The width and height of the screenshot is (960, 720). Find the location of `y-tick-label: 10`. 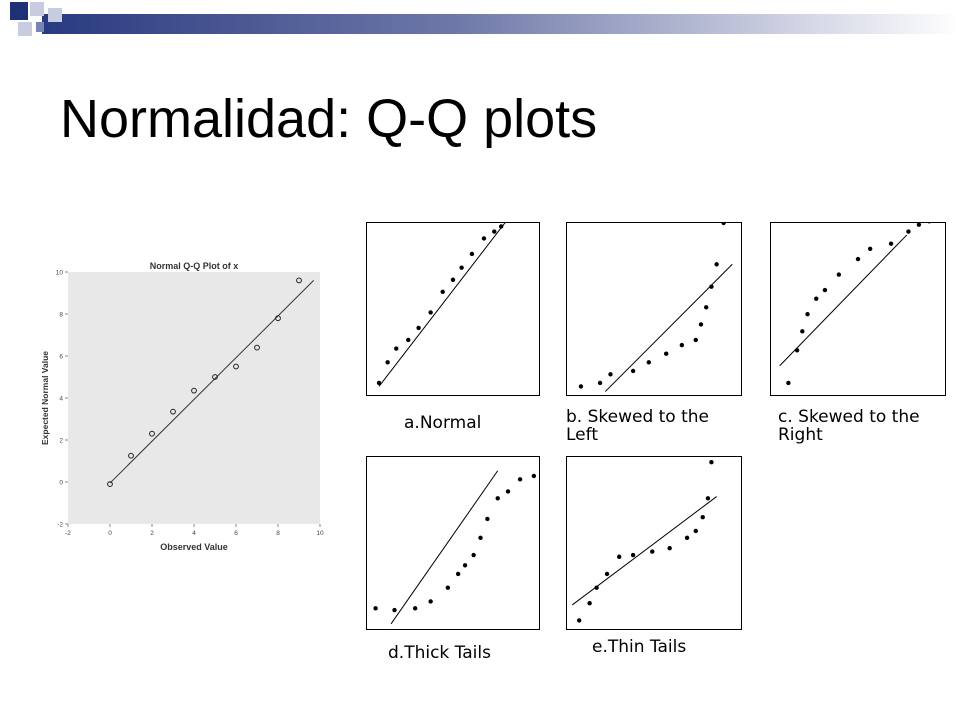

y-tick-label: 10 is located at coordinates (60, 273).